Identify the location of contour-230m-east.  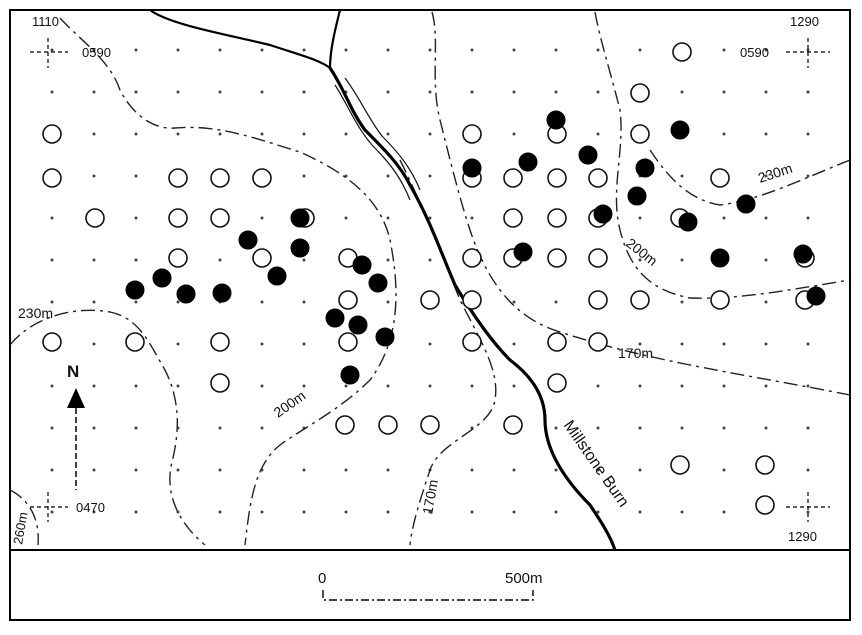
(750, 177).